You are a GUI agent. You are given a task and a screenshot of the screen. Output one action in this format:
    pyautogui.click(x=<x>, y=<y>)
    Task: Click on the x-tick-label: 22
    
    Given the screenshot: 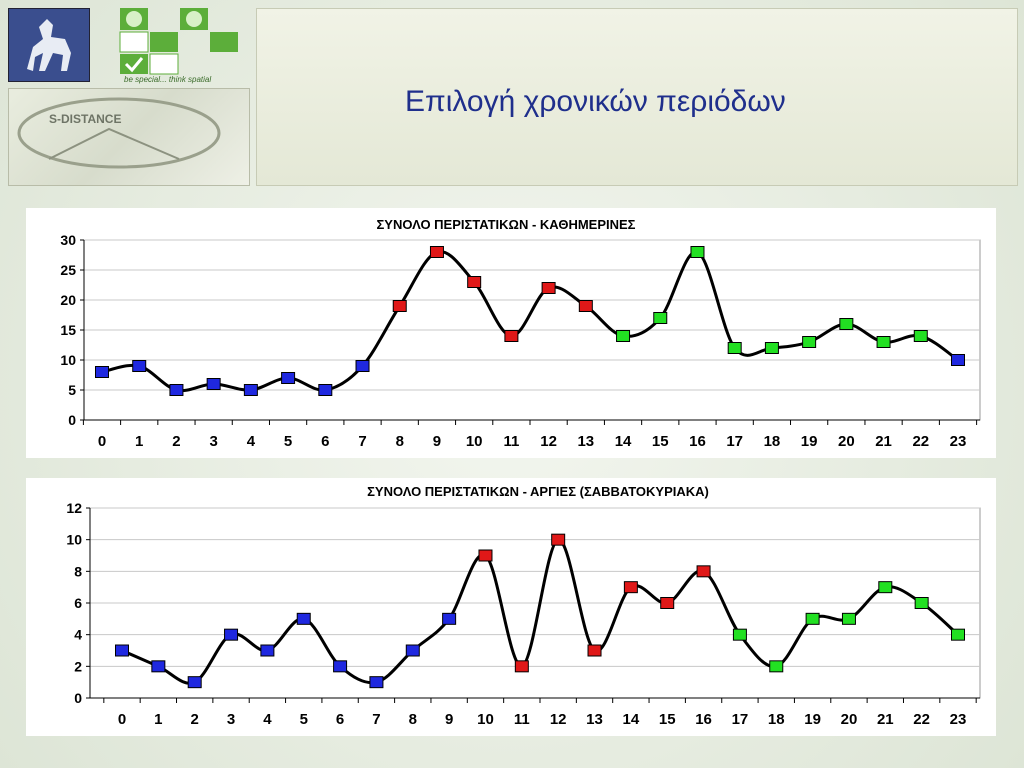 What is the action you would take?
    pyautogui.click(x=921, y=719)
    